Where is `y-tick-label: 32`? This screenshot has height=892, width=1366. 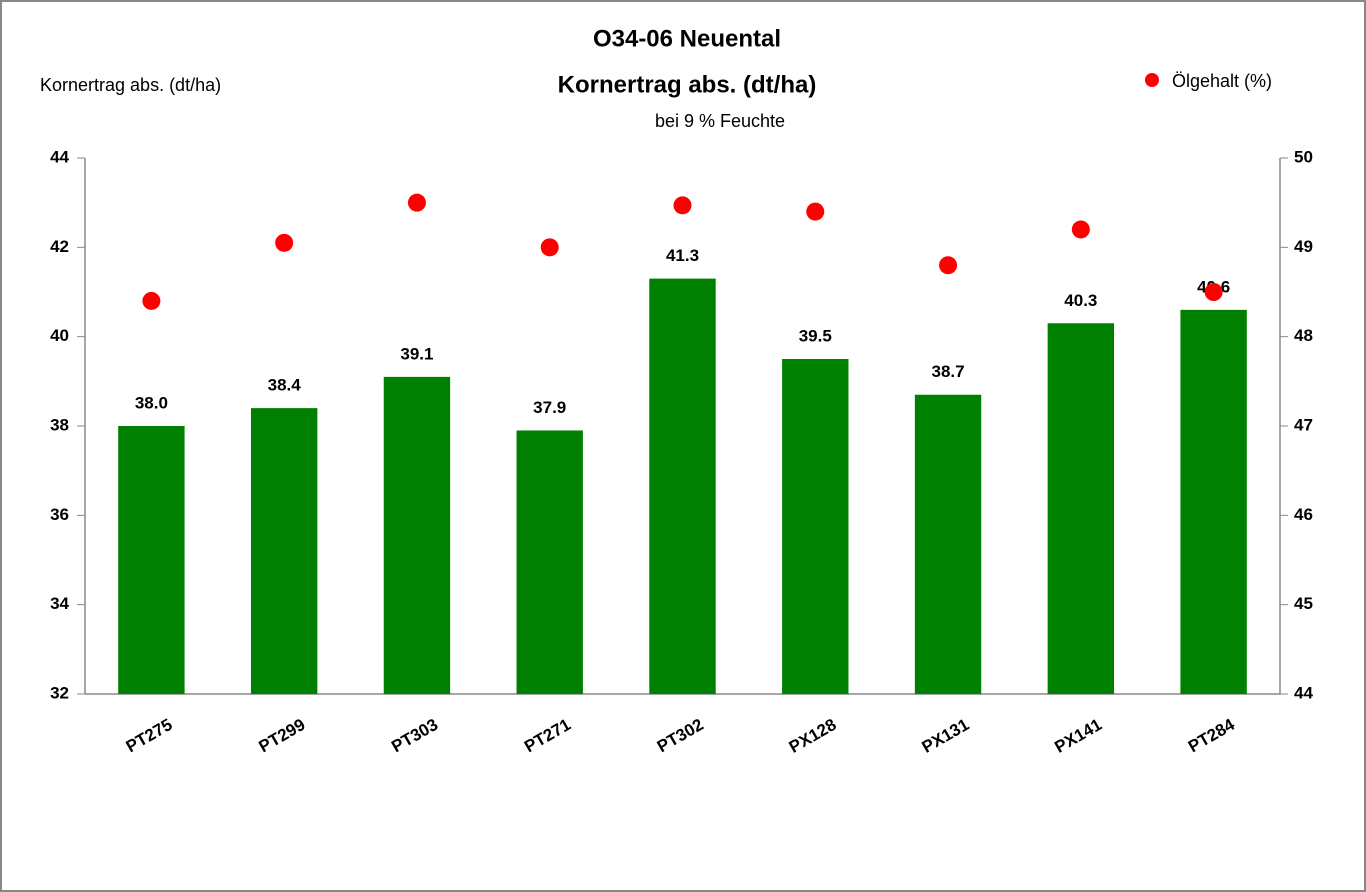
y-tick-label: 32 is located at coordinates (59, 692).